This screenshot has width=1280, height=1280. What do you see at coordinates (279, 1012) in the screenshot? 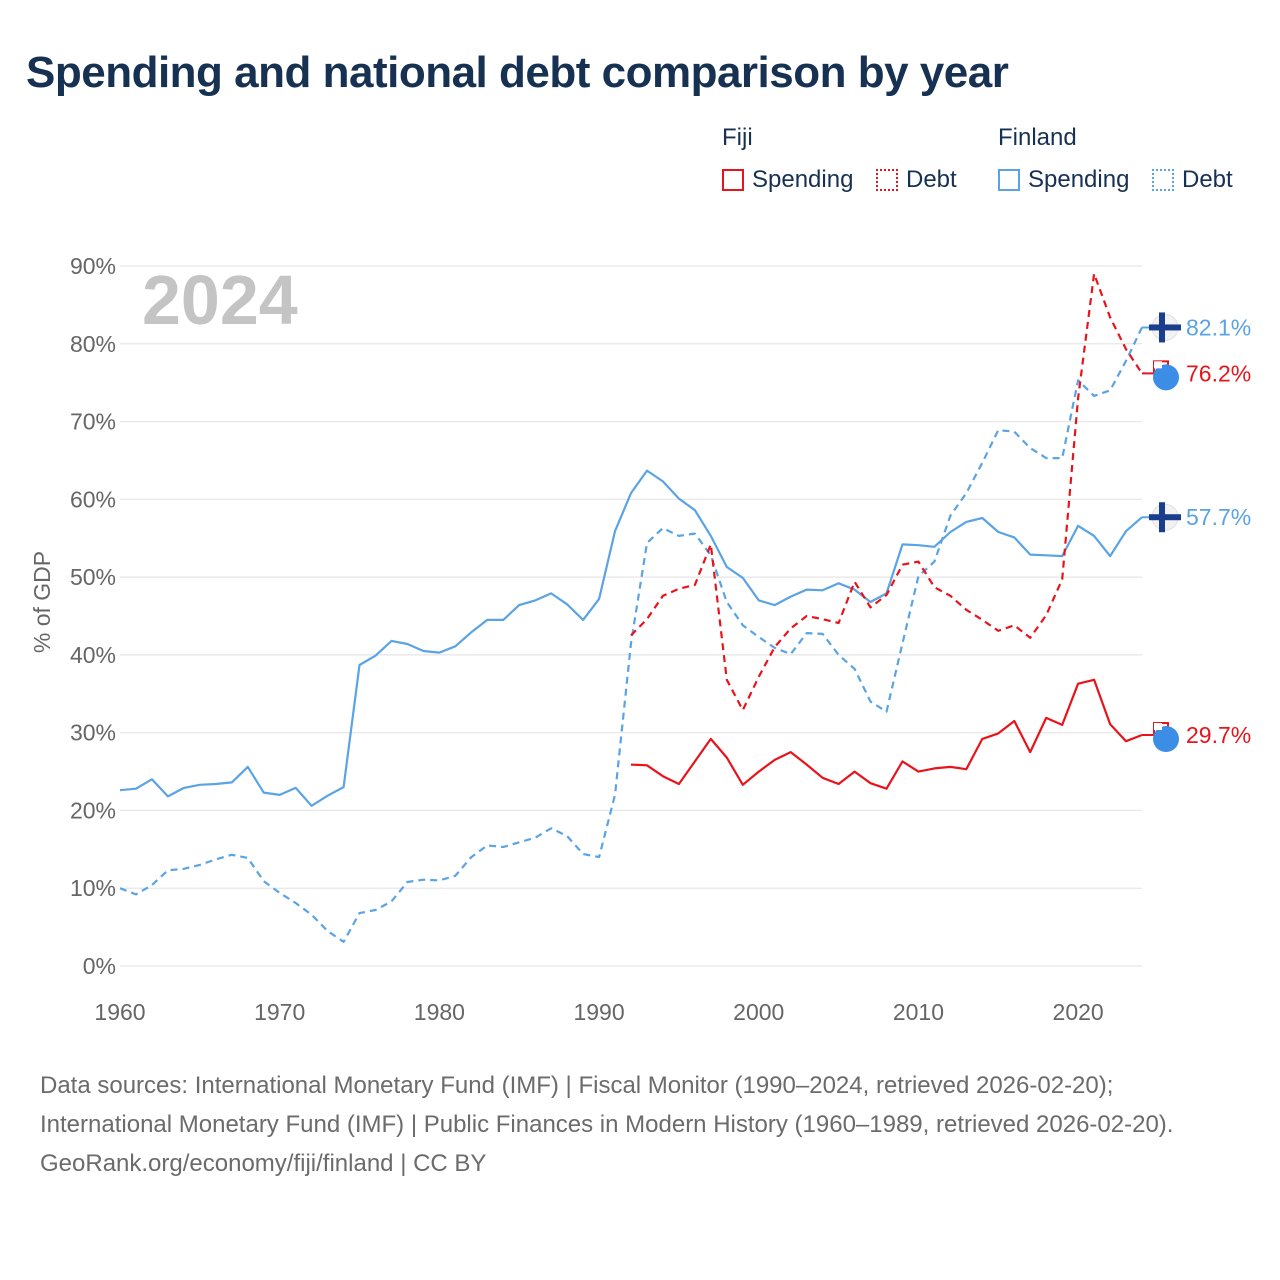
I see `x-tick-label: 1970` at bounding box center [279, 1012].